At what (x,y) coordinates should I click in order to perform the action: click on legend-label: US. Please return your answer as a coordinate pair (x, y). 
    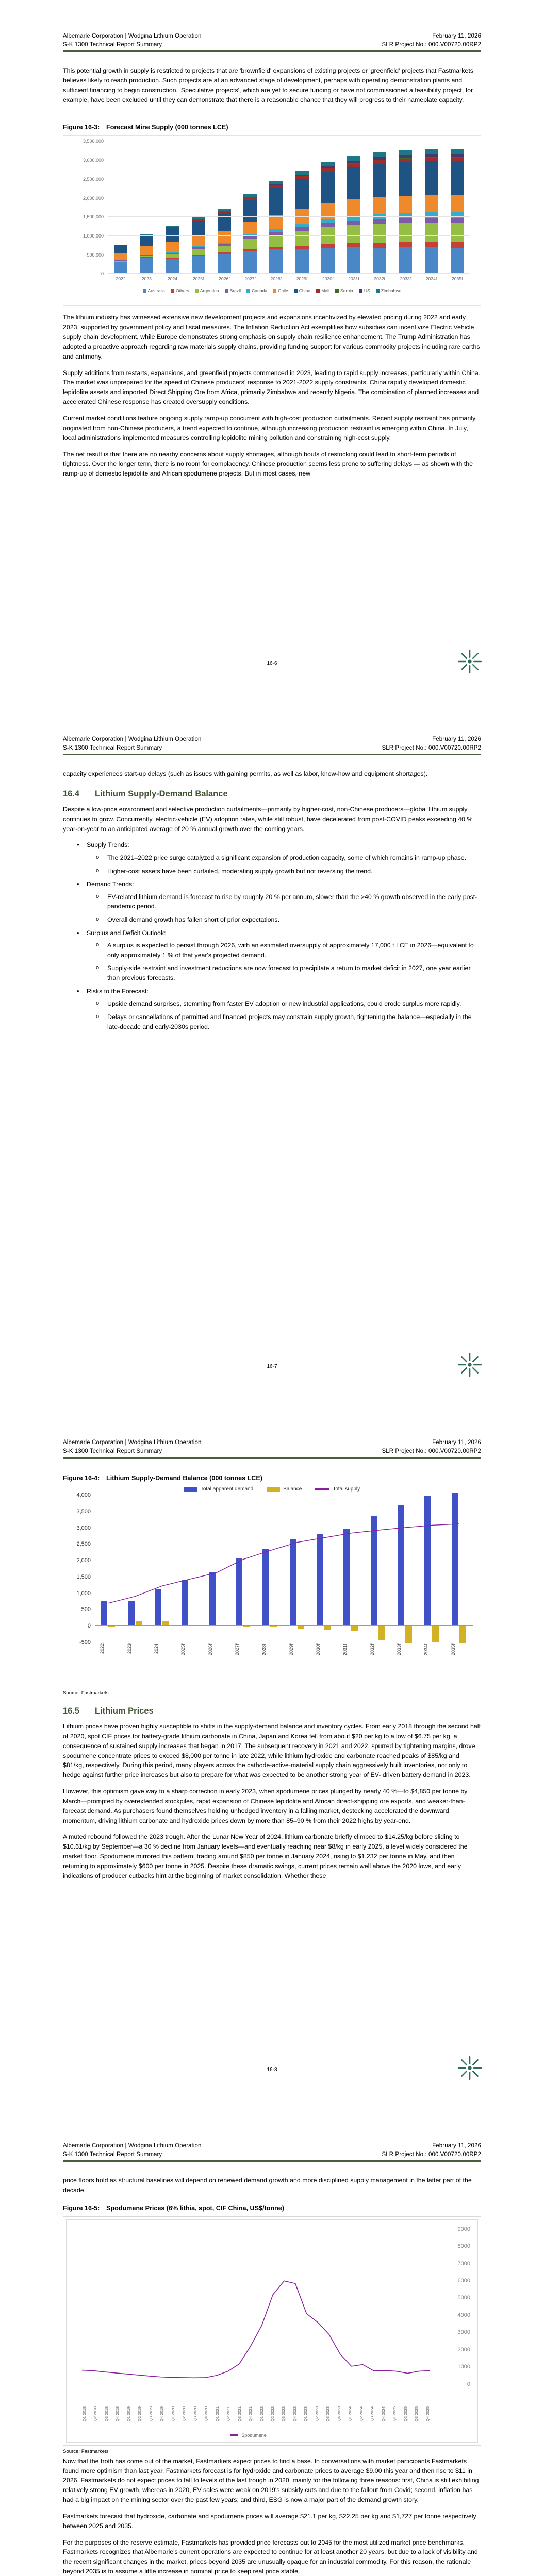
    Looking at the image, I should click on (367, 291).